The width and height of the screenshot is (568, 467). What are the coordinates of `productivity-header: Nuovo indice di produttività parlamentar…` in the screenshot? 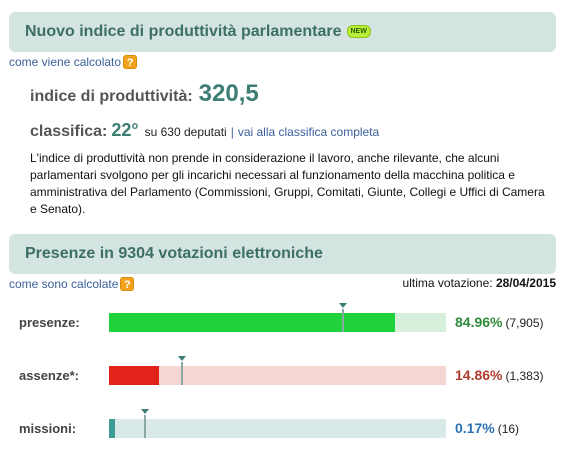 It's located at (282, 32).